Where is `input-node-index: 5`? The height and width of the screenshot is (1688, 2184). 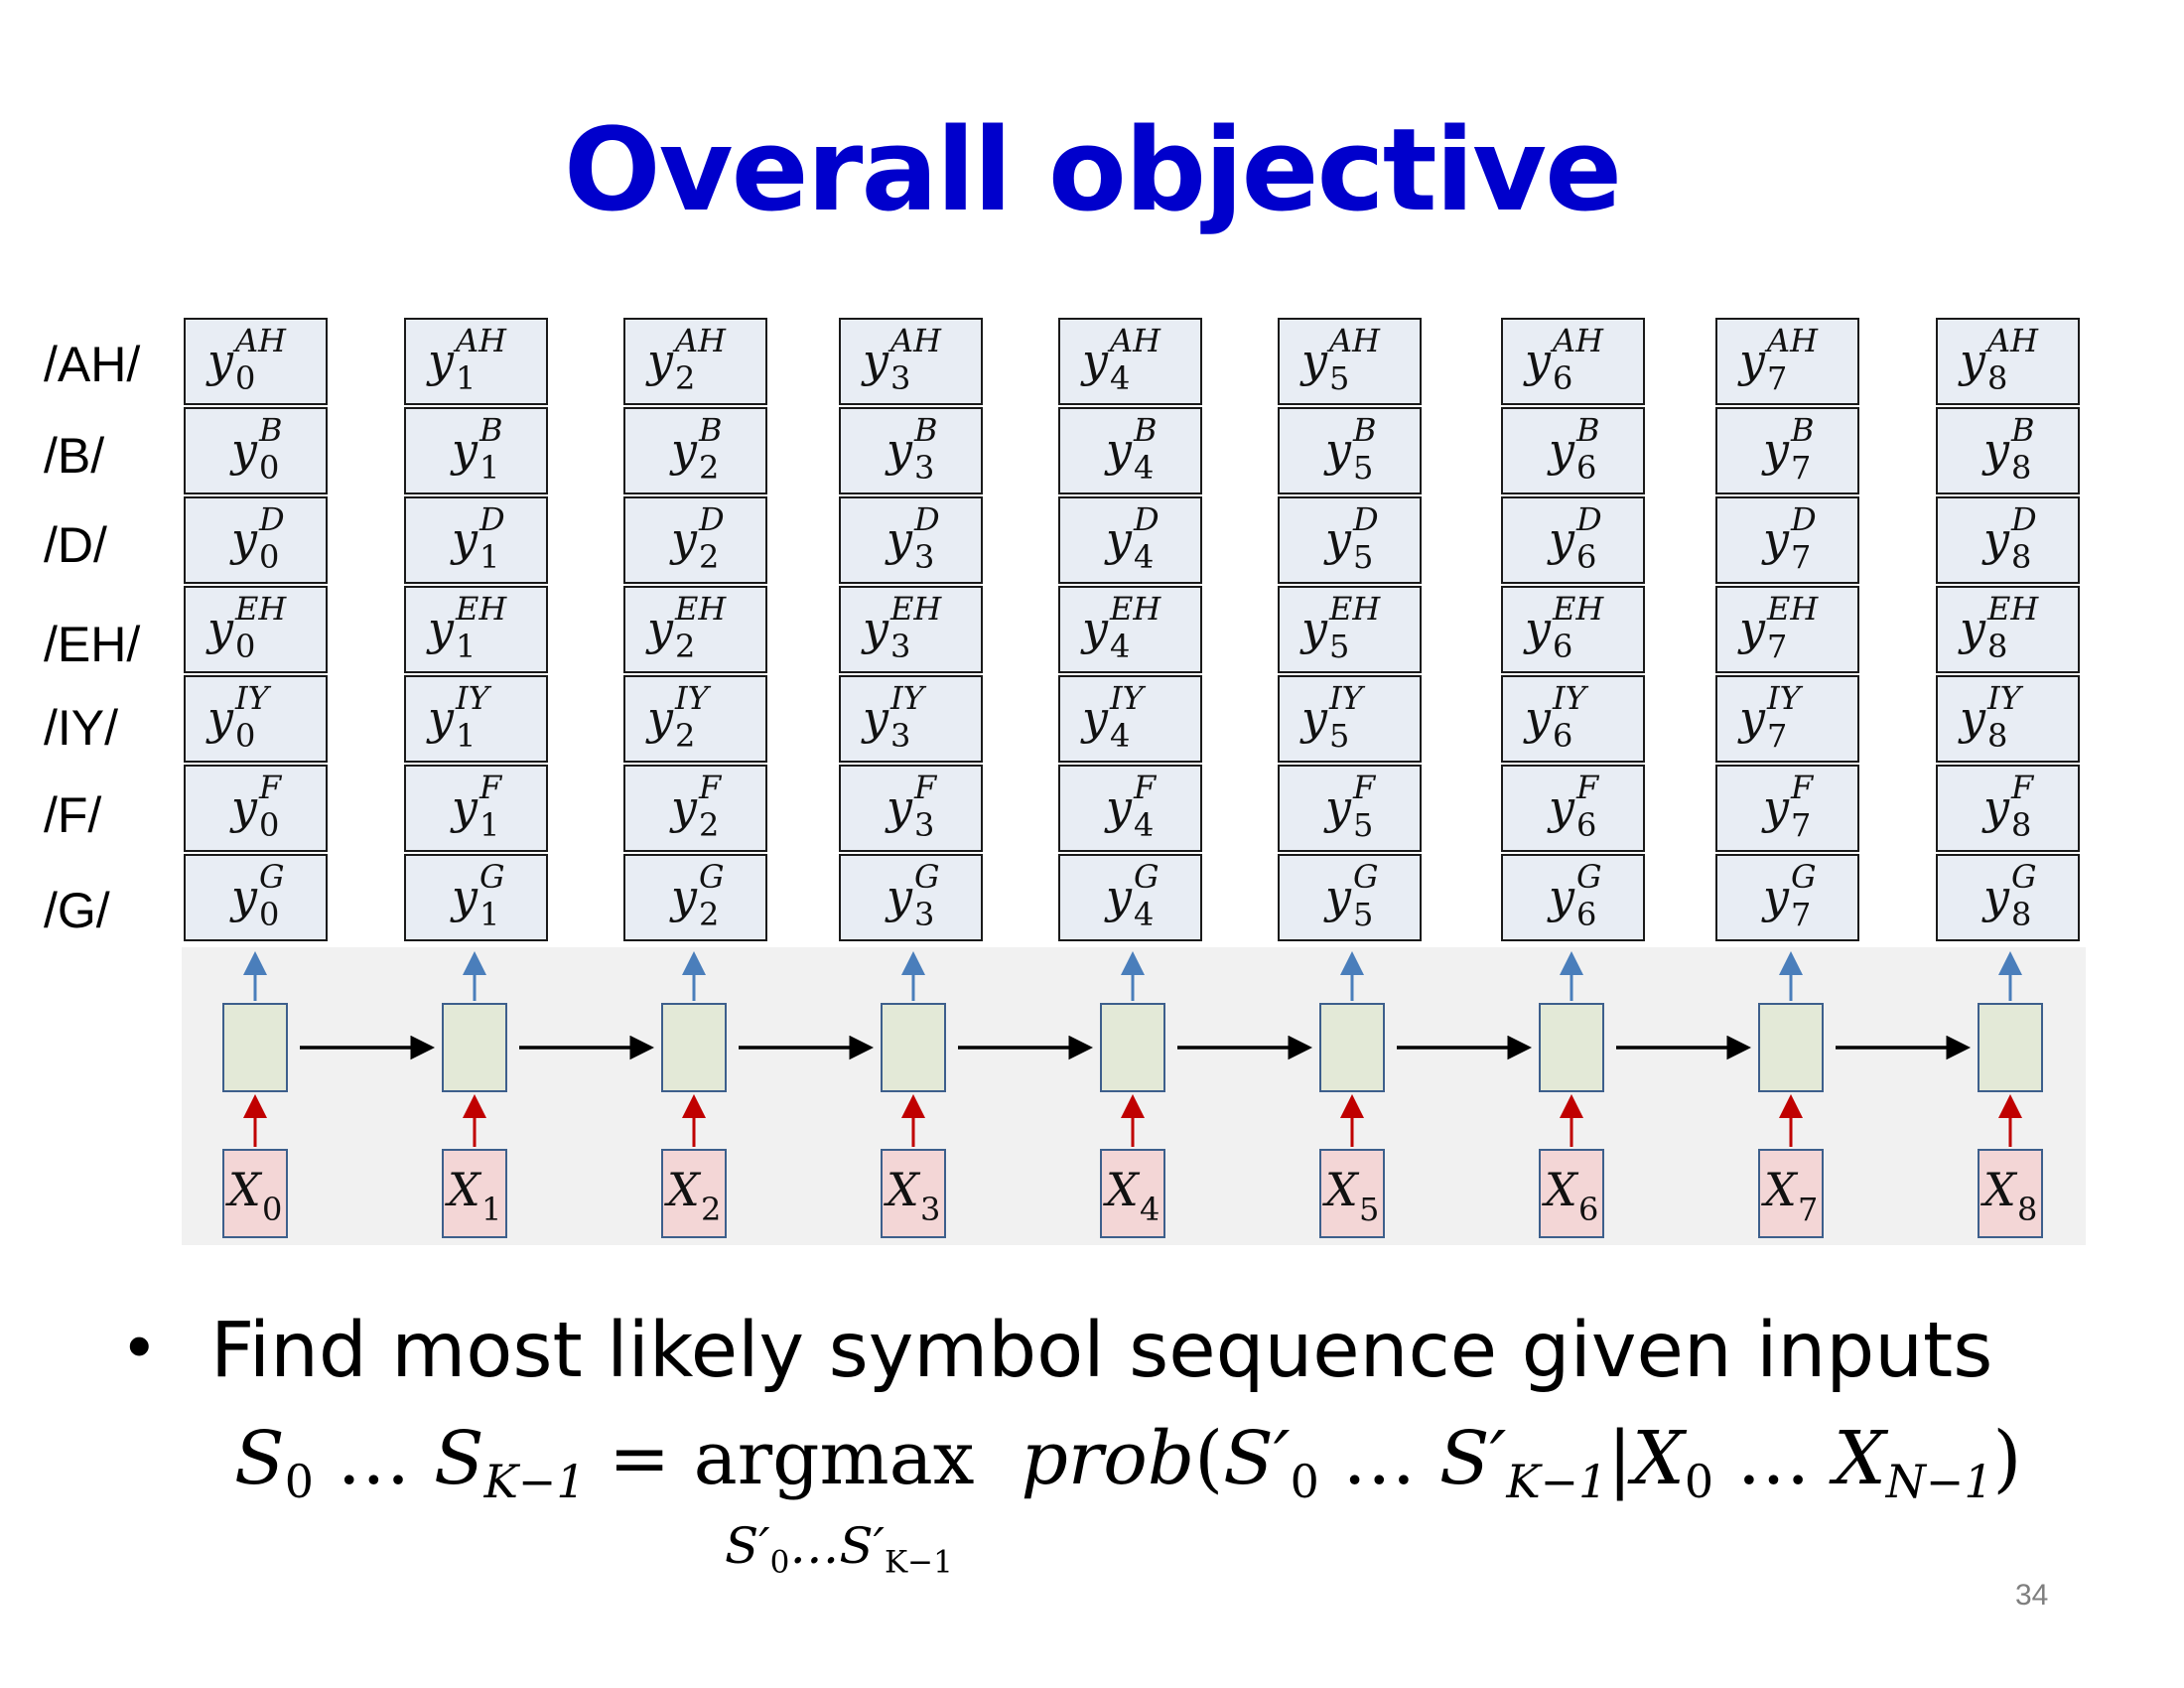 input-node-index: 5 is located at coordinates (1369, 1209).